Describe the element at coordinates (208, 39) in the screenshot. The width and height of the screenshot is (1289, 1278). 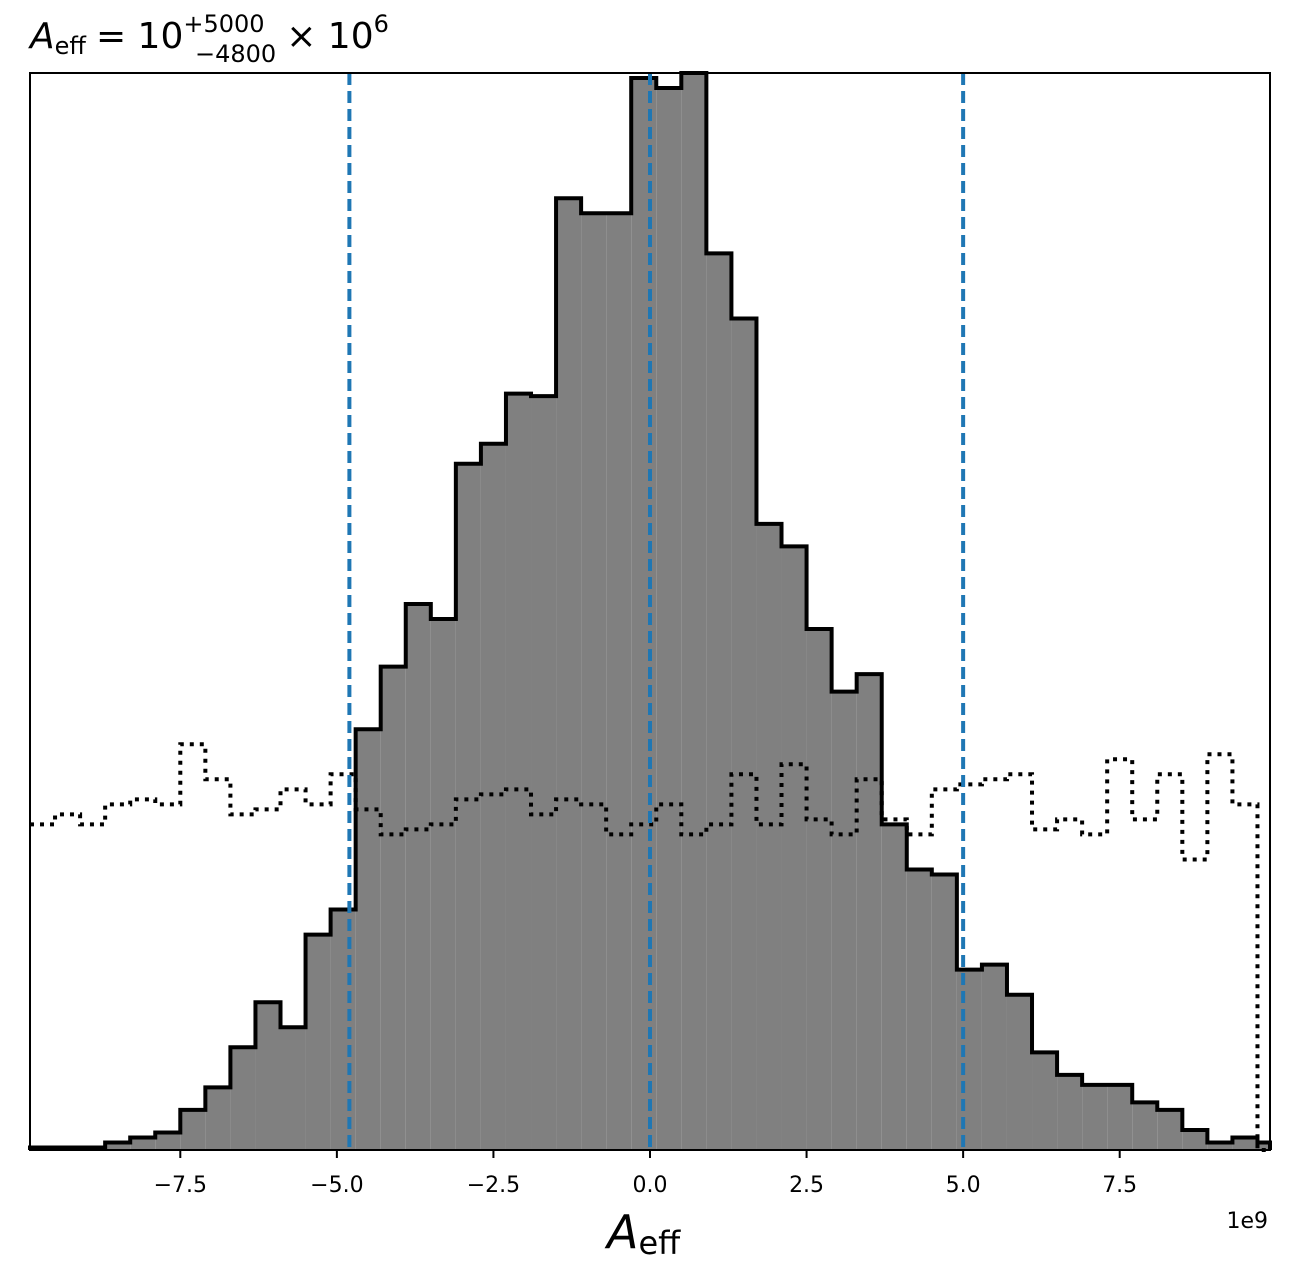
I see `chart-title: Aeff = 10+5000 −4800 × 106` at that location.